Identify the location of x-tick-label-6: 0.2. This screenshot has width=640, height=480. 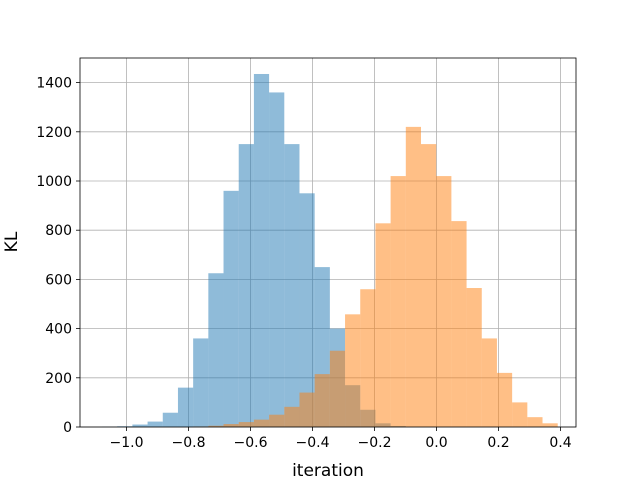
(498, 443).